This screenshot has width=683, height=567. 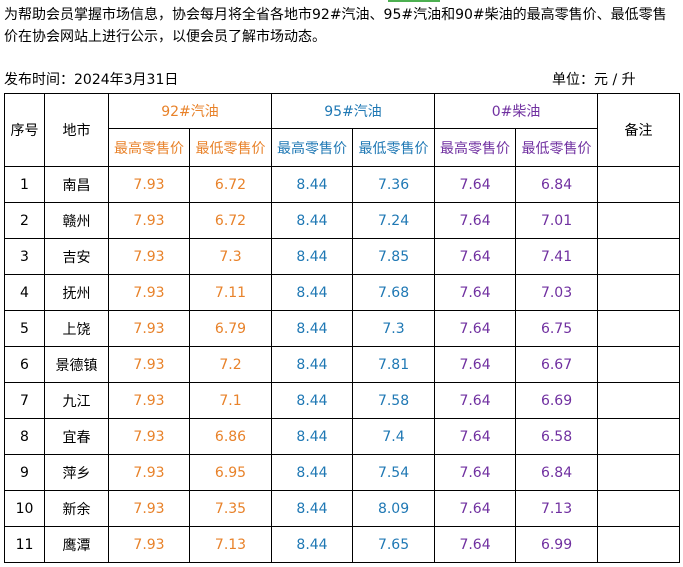 I want to click on cell-95-min: 7.36, so click(x=394, y=184).